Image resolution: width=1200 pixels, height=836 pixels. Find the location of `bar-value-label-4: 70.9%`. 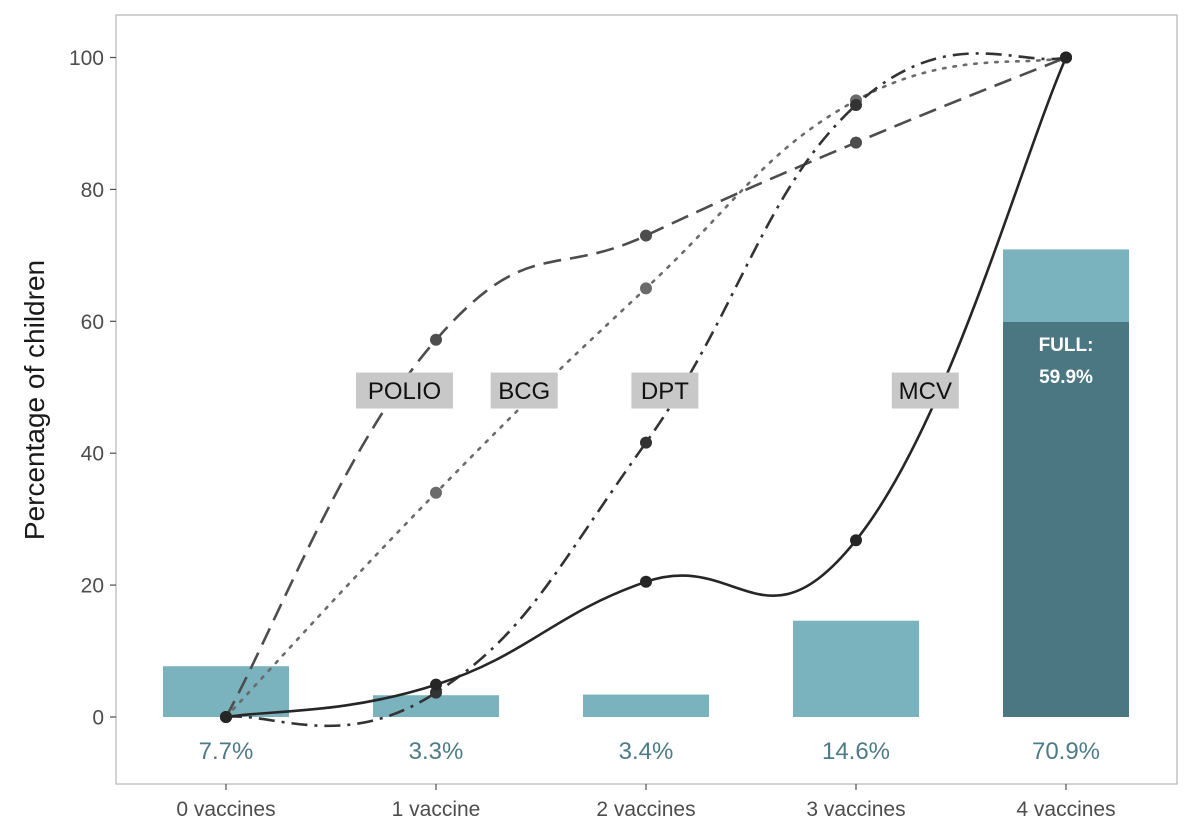

bar-value-label-4: 70.9% is located at coordinates (1066, 751).